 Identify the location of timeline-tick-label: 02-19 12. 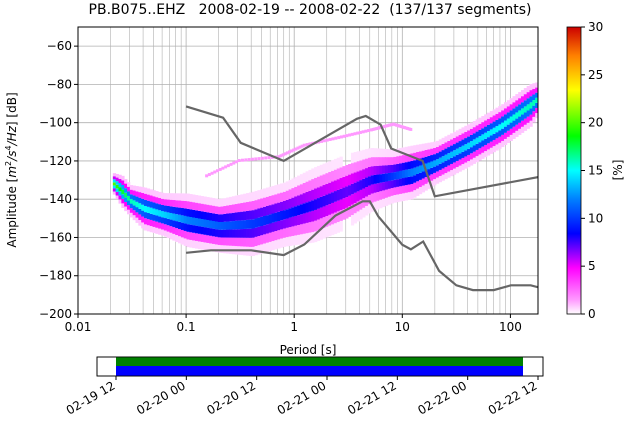
(91, 397).